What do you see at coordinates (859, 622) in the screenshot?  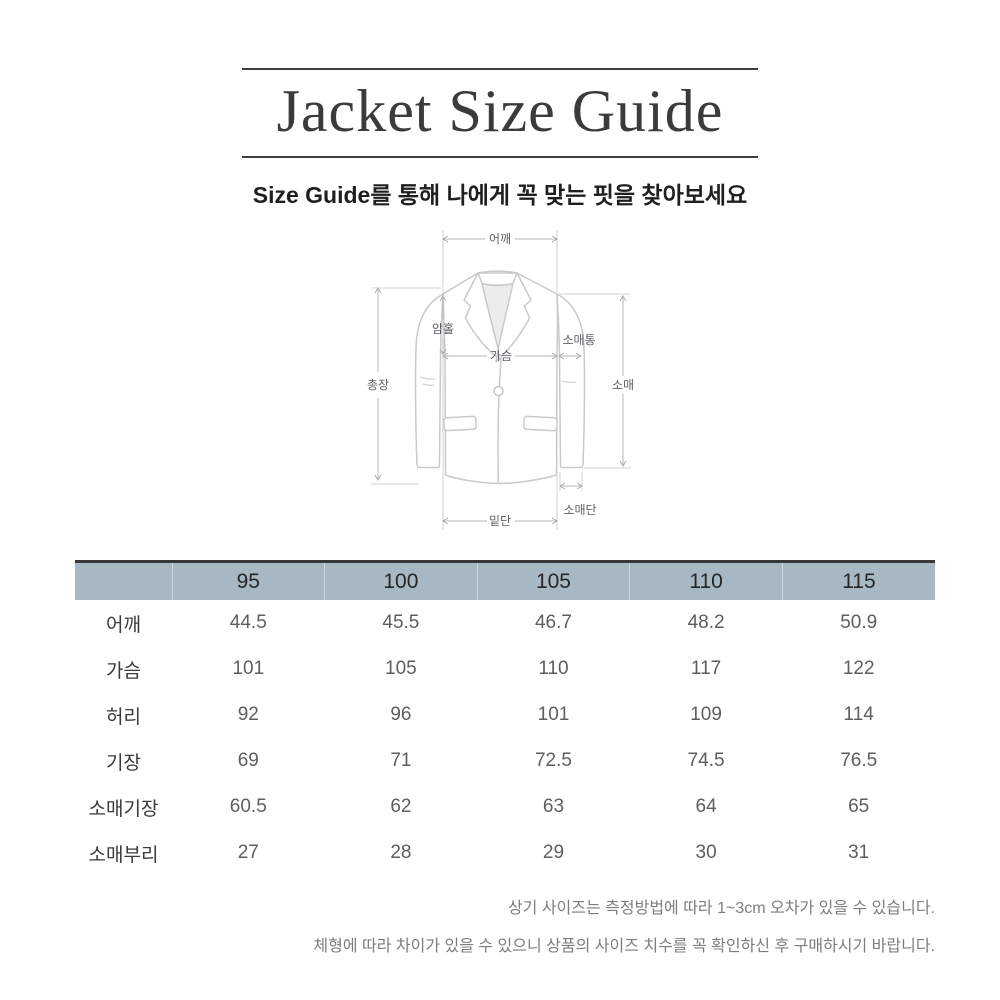 I see `size-value: 50.9` at bounding box center [859, 622].